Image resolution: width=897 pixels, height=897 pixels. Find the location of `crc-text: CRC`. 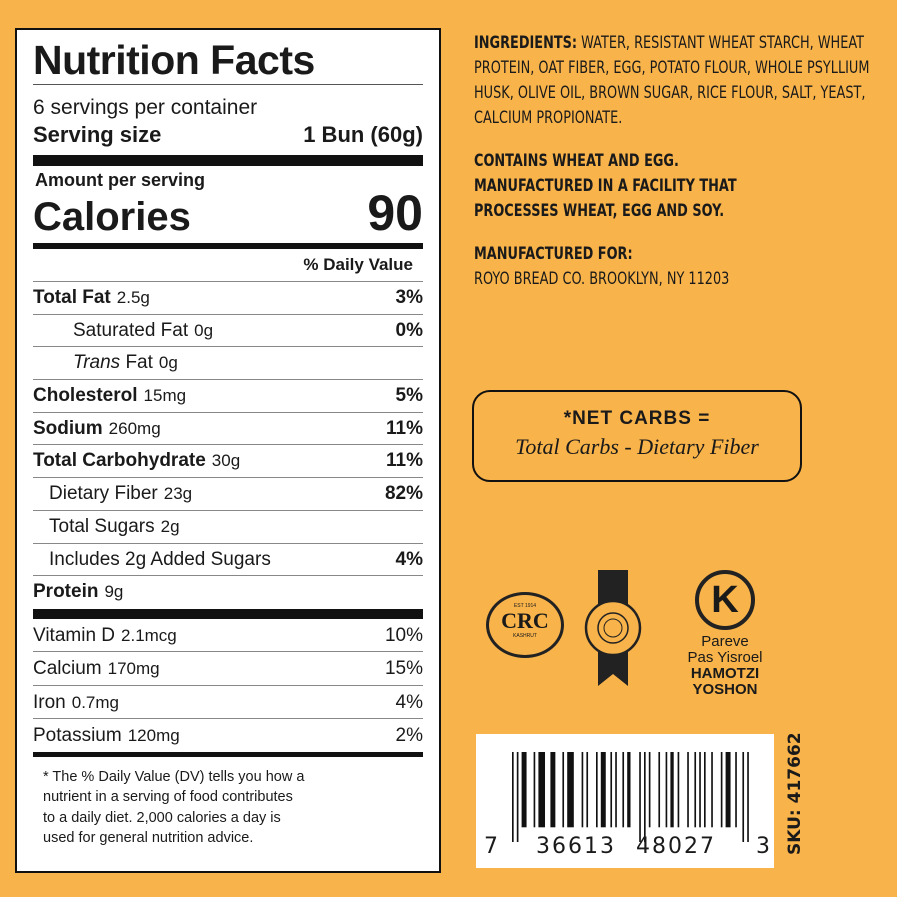

crc-text: CRC is located at coordinates (525, 620).